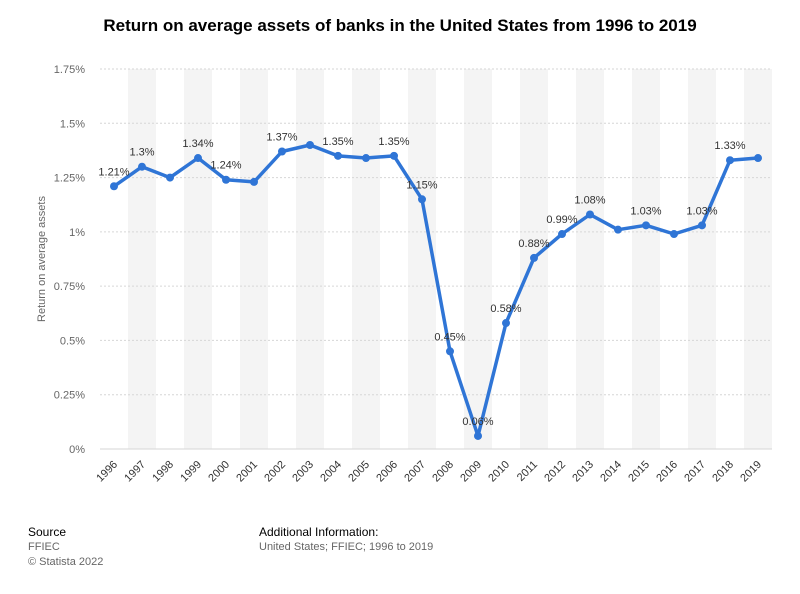 This screenshot has height=594, width=800. What do you see at coordinates (555, 472) in the screenshot?
I see `x-tick-label: 2012` at bounding box center [555, 472].